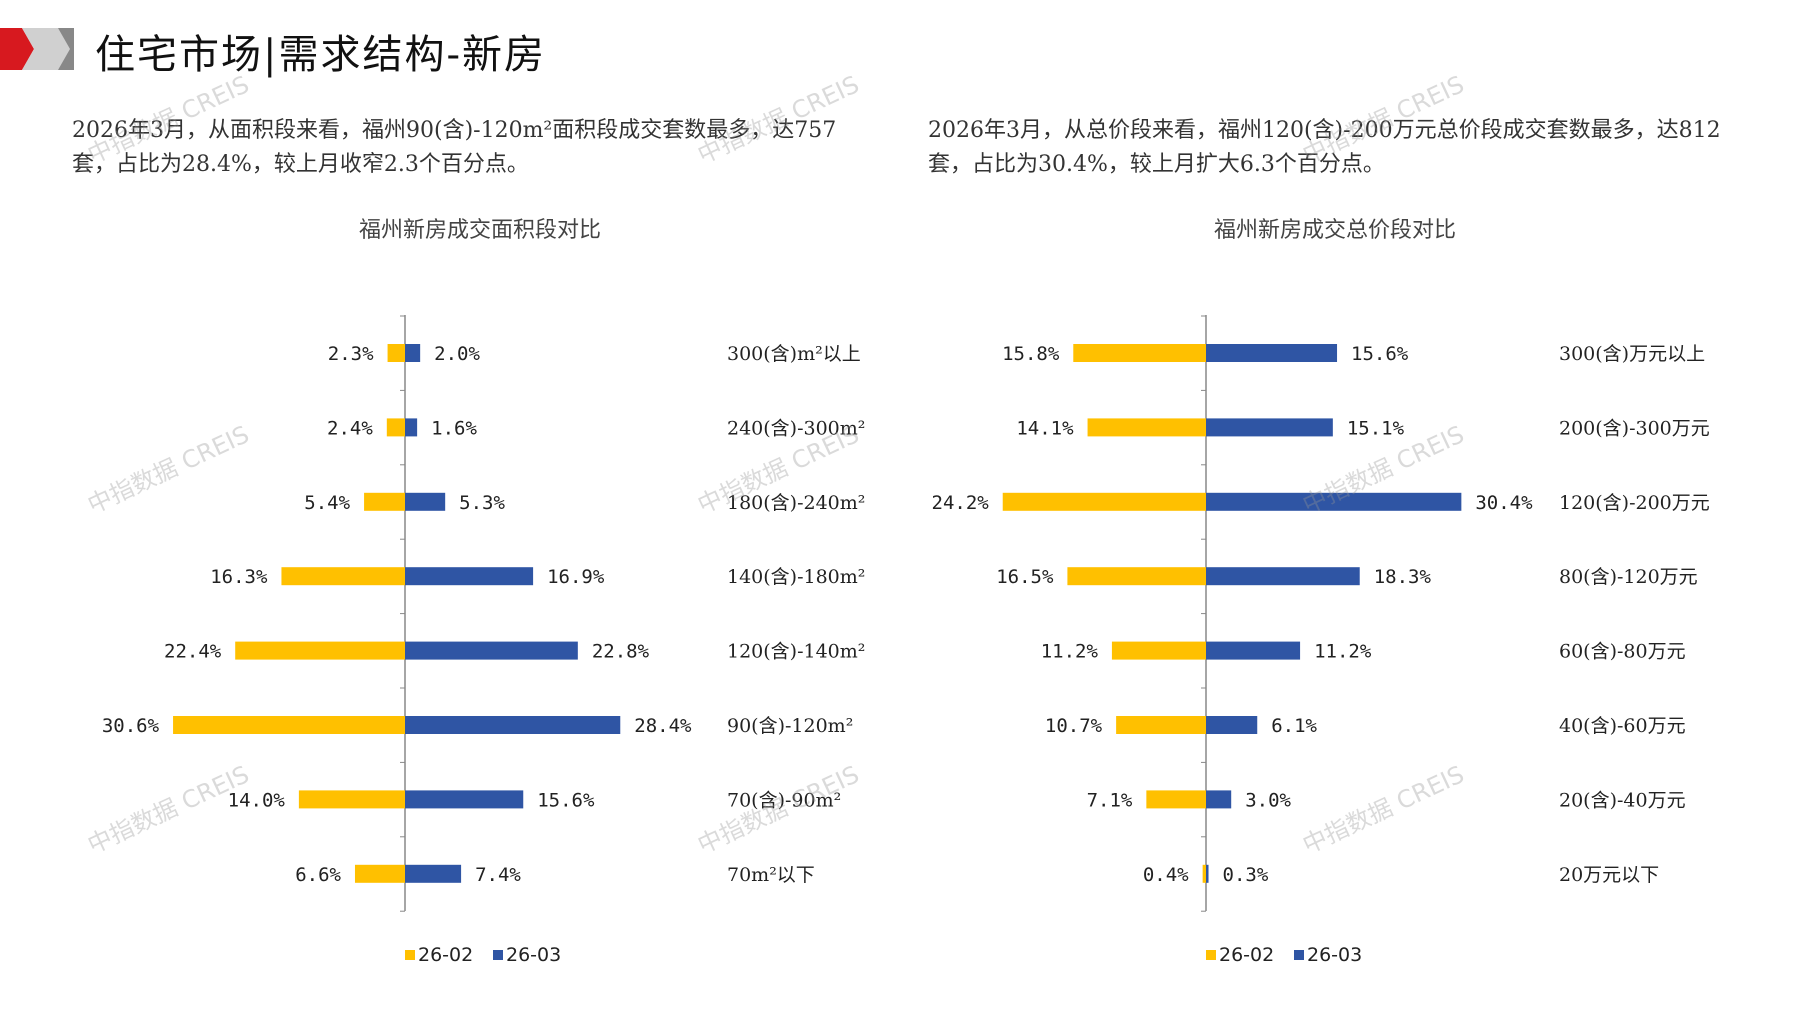 The width and height of the screenshot is (1797, 1010). What do you see at coordinates (131, 726) in the screenshot?
I see `data-label: 30.6%` at bounding box center [131, 726].